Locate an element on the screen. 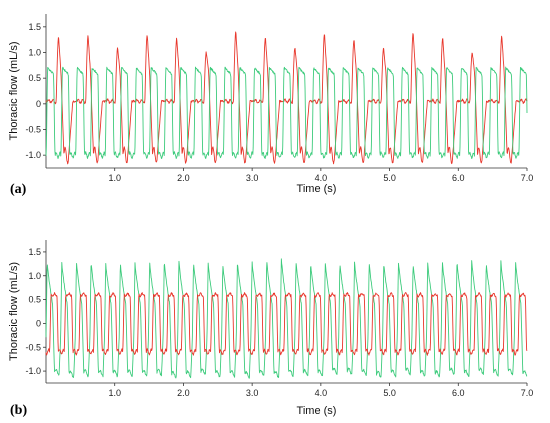 The height and width of the screenshot is (423, 550). panel-label: (a) is located at coordinates (18, 189).